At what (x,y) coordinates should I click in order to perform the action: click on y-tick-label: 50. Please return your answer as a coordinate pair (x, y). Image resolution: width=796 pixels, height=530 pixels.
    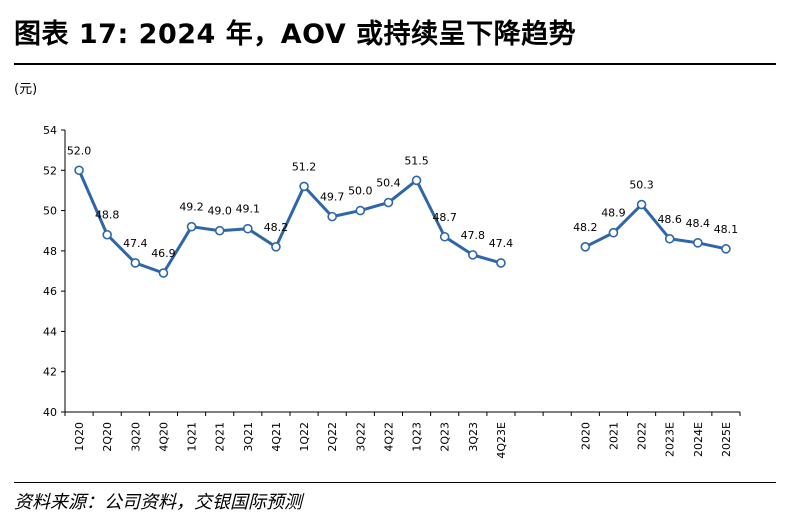
    Looking at the image, I should click on (50, 211).